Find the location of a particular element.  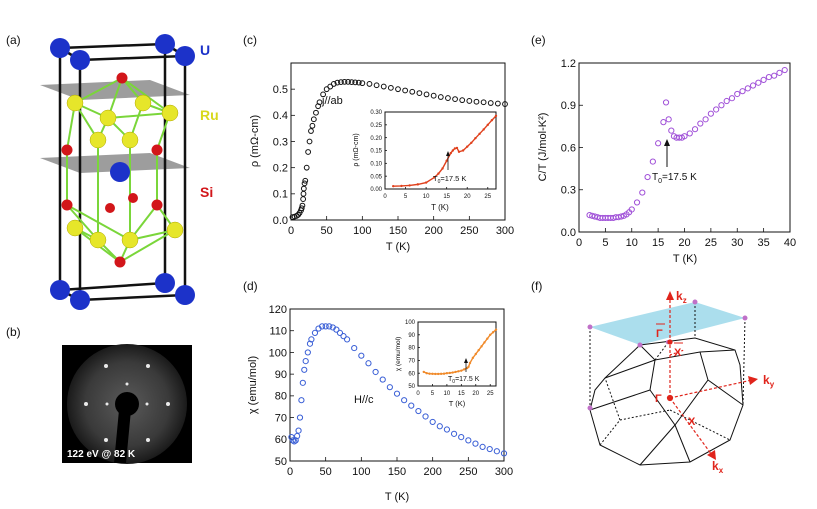

ru-atoms is located at coordinates (125, 171).